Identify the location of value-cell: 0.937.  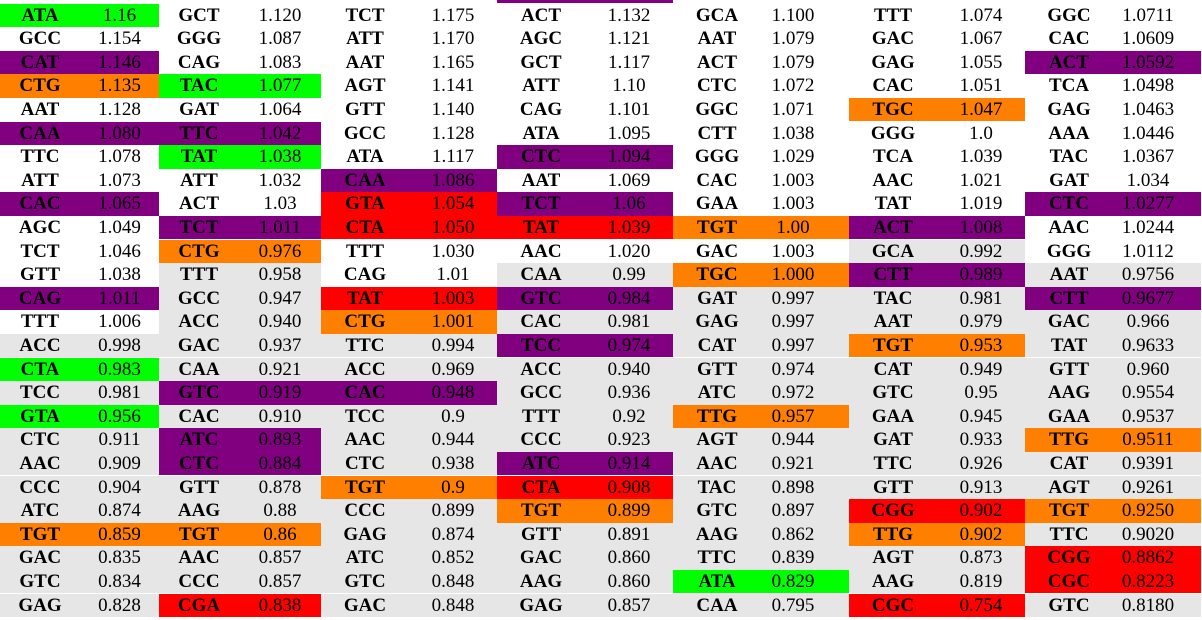
(280, 345).